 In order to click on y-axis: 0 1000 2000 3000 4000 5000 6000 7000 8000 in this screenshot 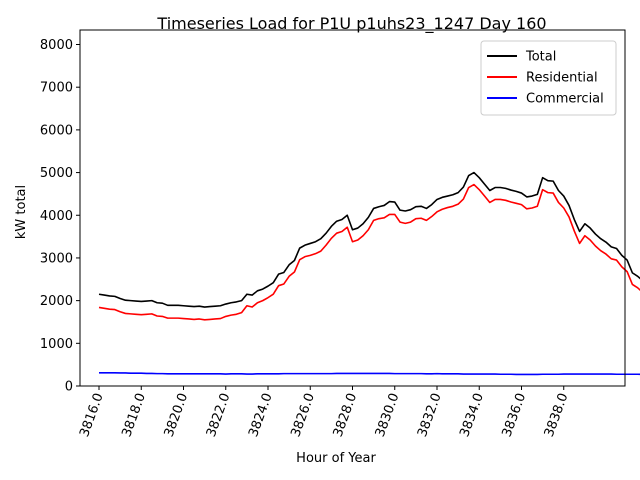, I will do `click(60, 216)`.